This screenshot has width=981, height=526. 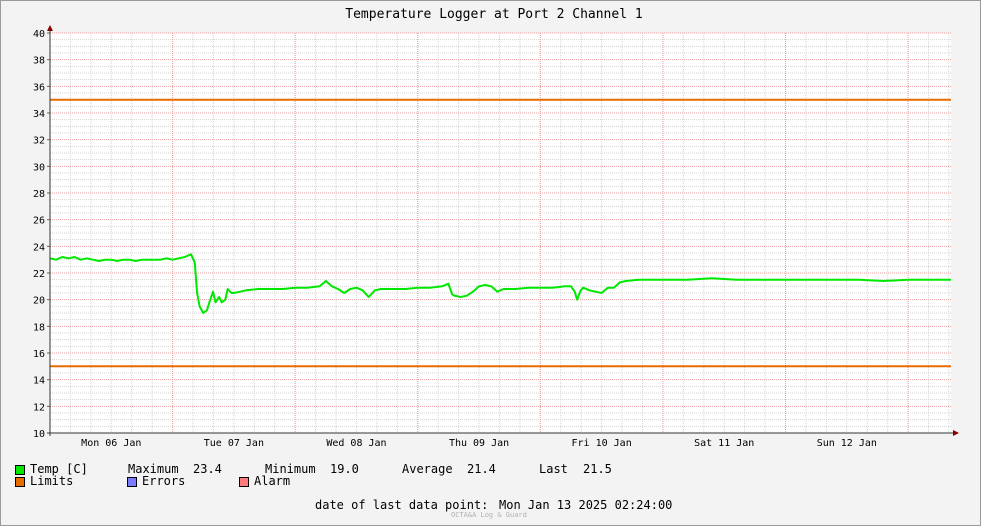 I want to click on legend-limits-swatch, so click(x=20, y=482).